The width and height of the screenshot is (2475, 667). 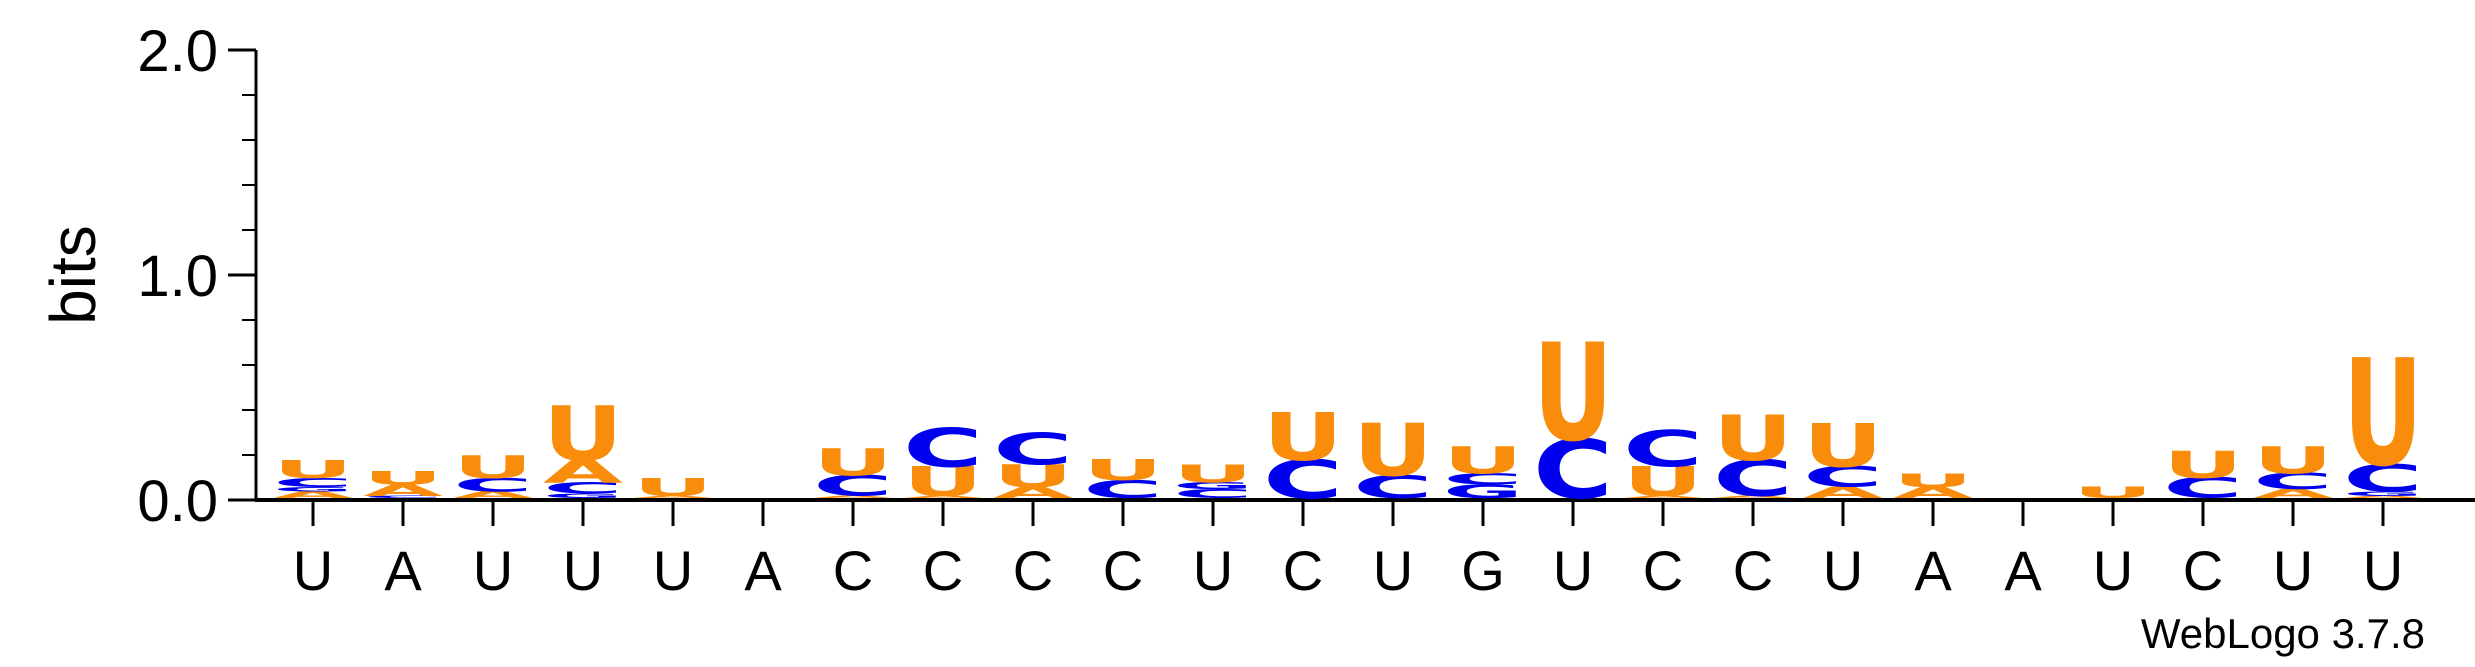 I want to click on y-axis: 0.0 1.0 2.0, so click(x=196, y=276).